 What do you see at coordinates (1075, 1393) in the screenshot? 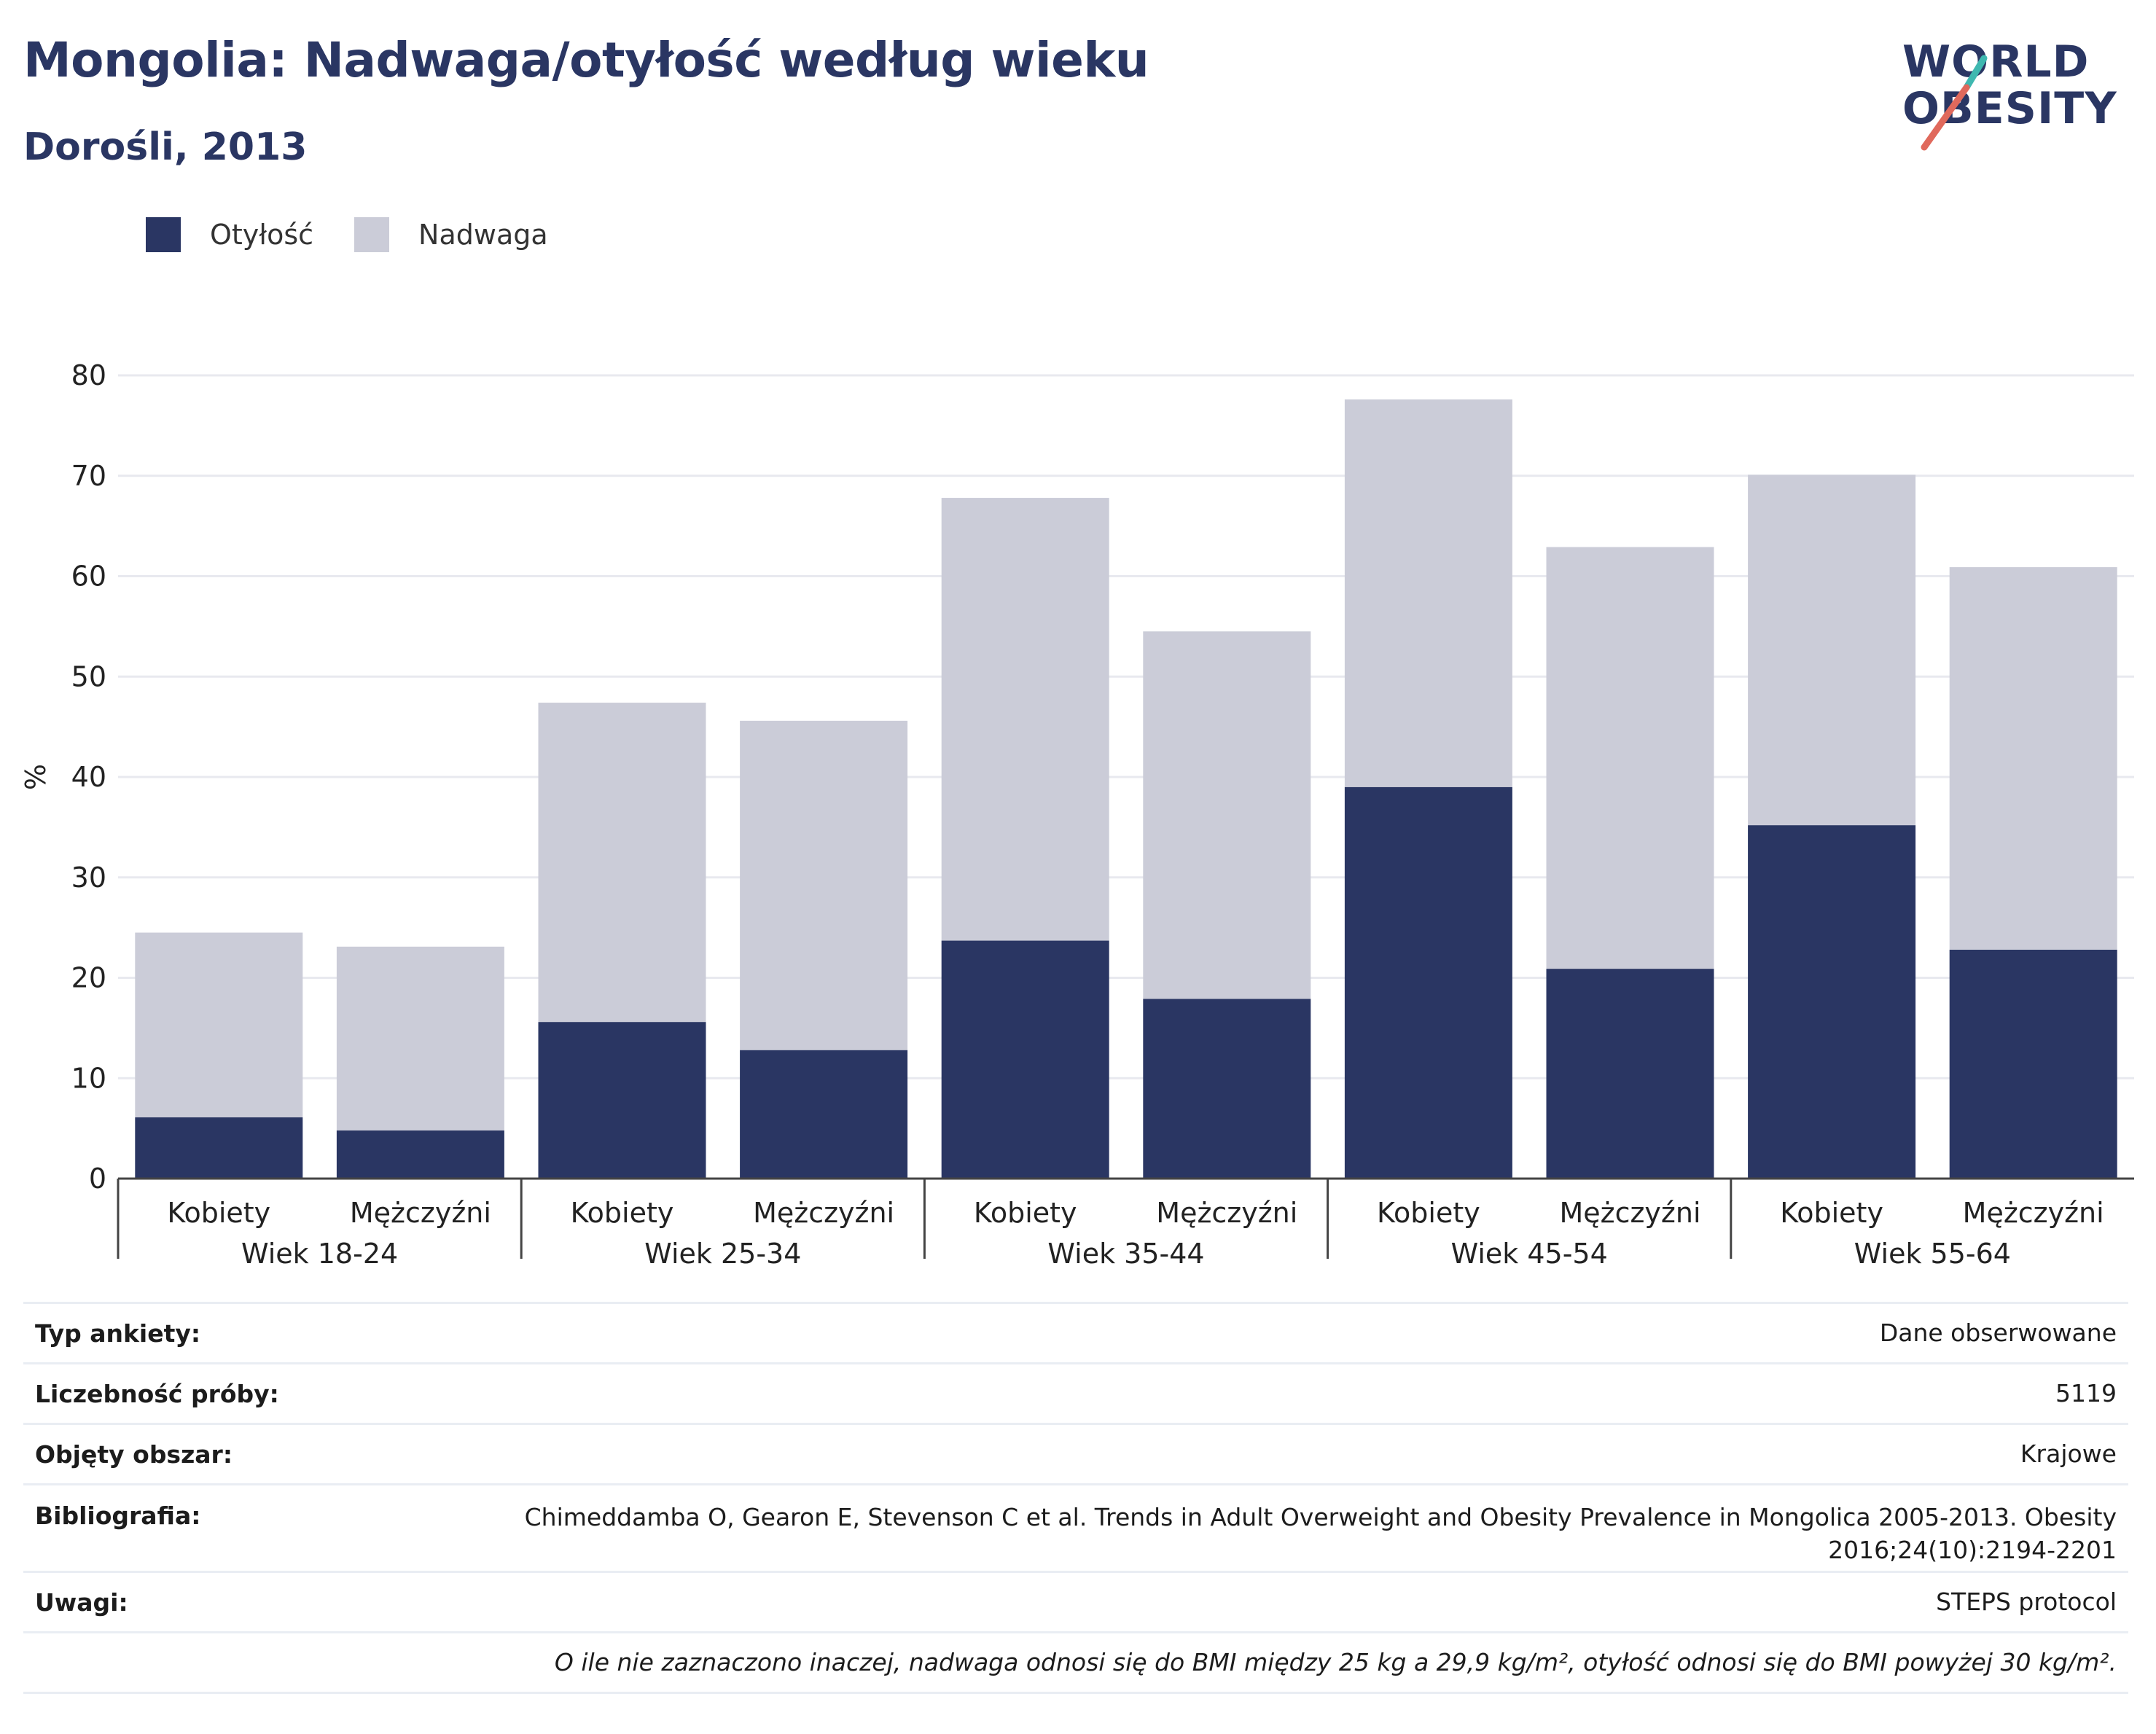
I see `info-row-sample-size: Liczebność próby: 5119` at bounding box center [1075, 1393].